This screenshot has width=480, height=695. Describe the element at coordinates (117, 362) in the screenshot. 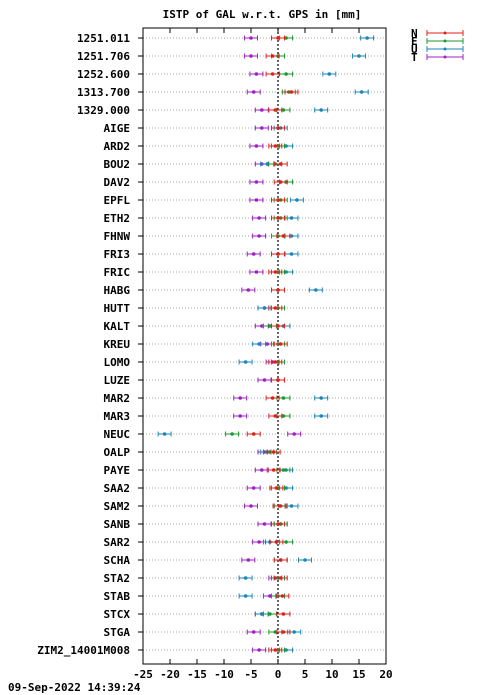

I see `category-label: LOMO` at that location.